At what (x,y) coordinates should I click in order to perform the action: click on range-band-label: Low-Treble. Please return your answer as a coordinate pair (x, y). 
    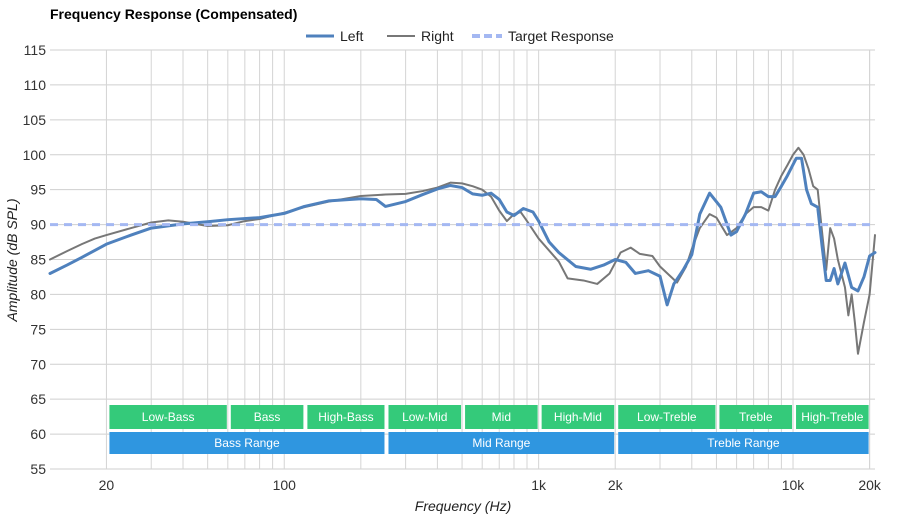
    Looking at the image, I should click on (667, 417).